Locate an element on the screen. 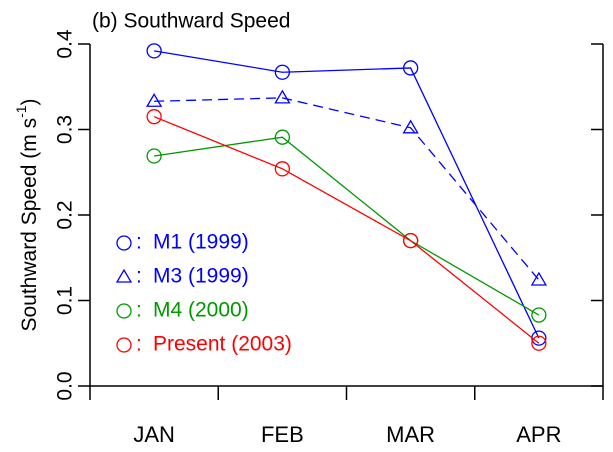 This screenshot has height=452, width=613. x-tick-label: APR is located at coordinates (538, 434).